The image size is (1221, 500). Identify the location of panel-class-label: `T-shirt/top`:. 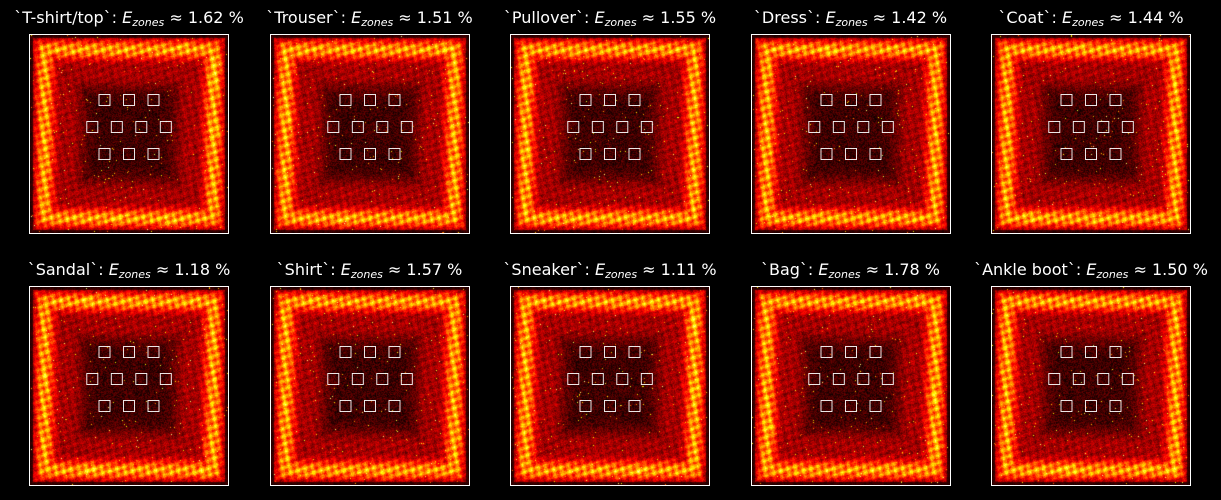
(66, 17).